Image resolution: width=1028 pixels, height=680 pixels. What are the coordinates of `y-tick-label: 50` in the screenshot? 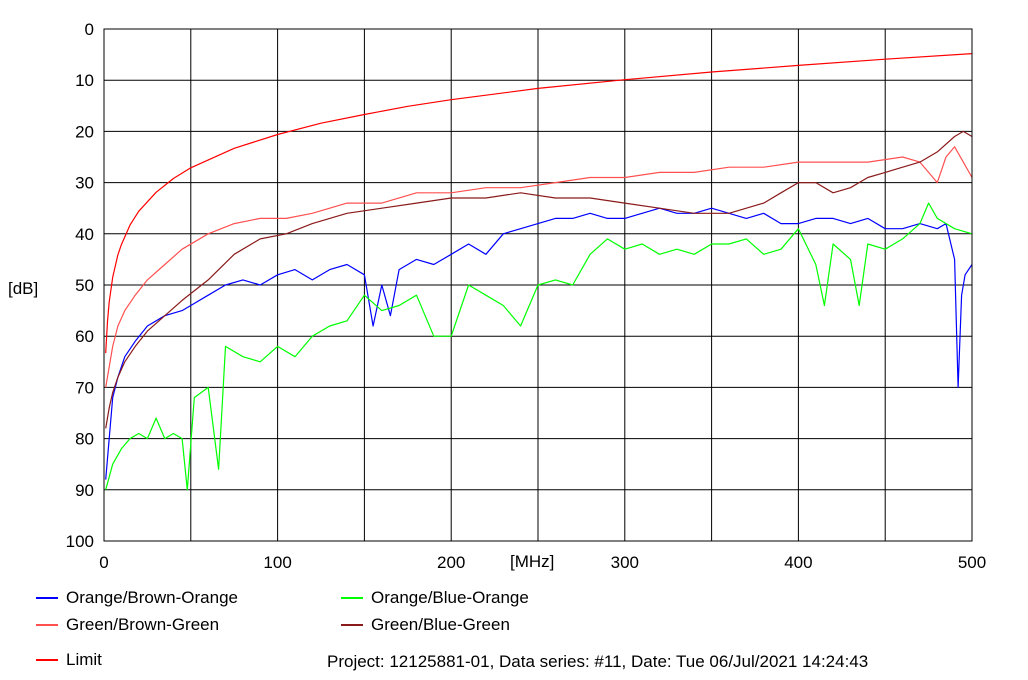 It's located at (84, 285).